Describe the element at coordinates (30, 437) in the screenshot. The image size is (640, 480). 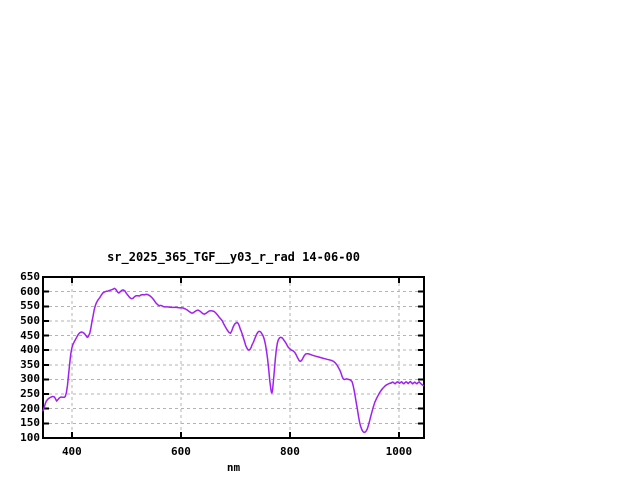
I see `y-tick-label: 100` at that location.